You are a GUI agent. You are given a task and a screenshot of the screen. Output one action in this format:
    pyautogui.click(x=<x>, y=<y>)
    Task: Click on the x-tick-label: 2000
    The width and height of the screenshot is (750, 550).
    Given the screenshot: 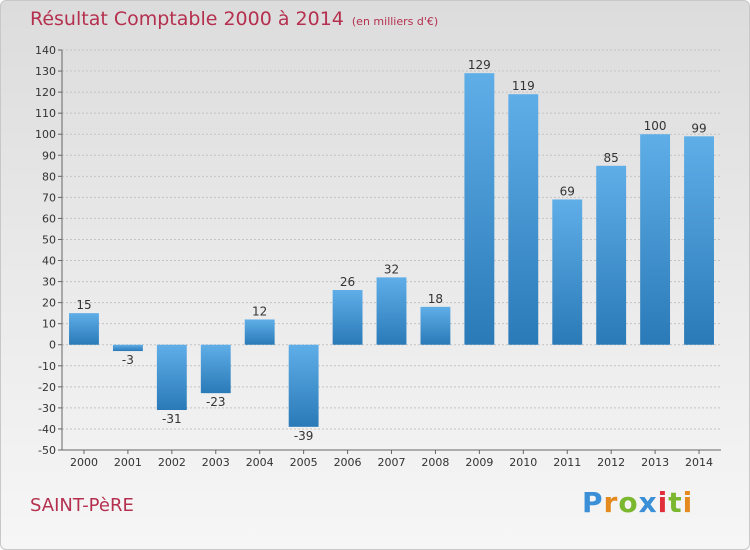 What is the action you would take?
    pyautogui.click(x=84, y=462)
    